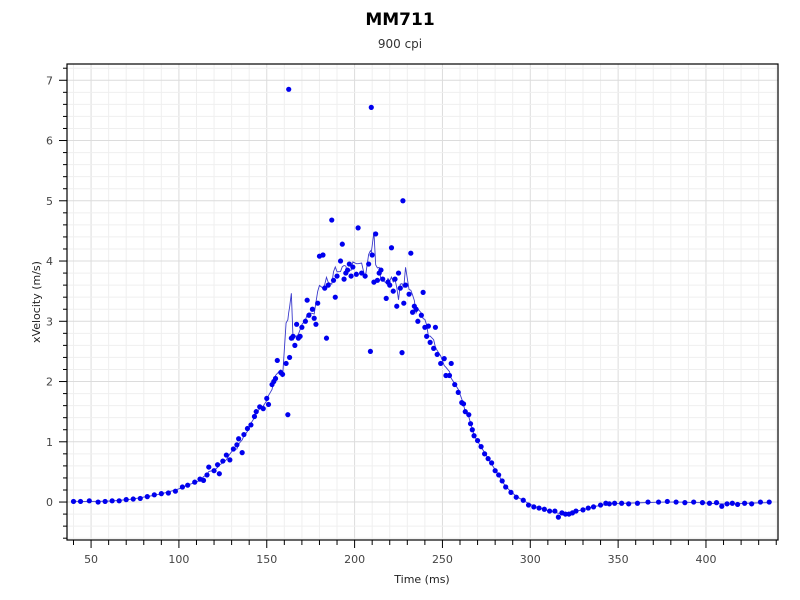 The width and height of the screenshot is (800, 600). I want to click on x-tick-label: 300, so click(530, 559).